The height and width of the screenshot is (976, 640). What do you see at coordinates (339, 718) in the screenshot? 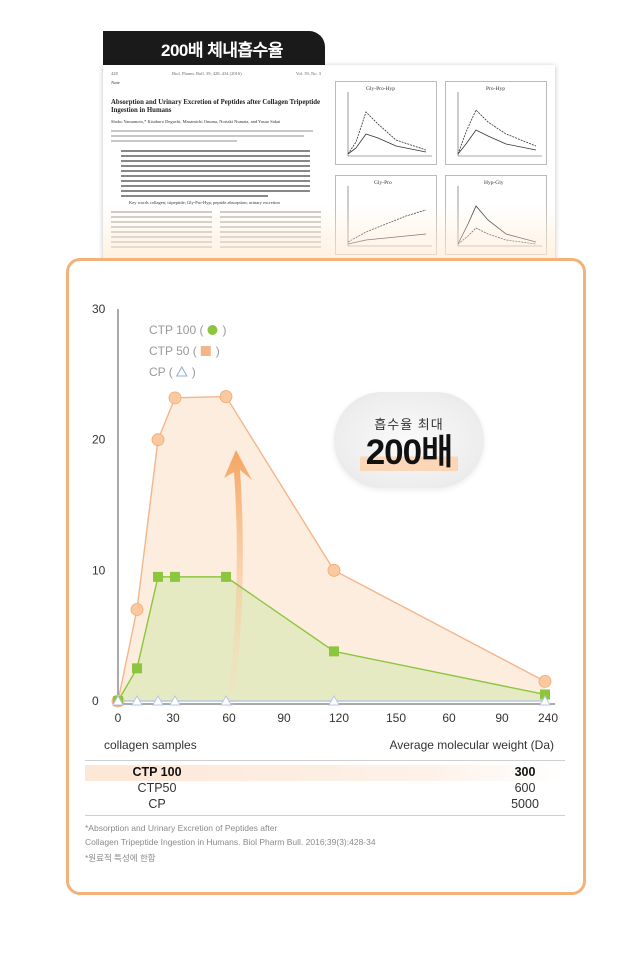
I see `x-tick-label: 120` at bounding box center [339, 718].